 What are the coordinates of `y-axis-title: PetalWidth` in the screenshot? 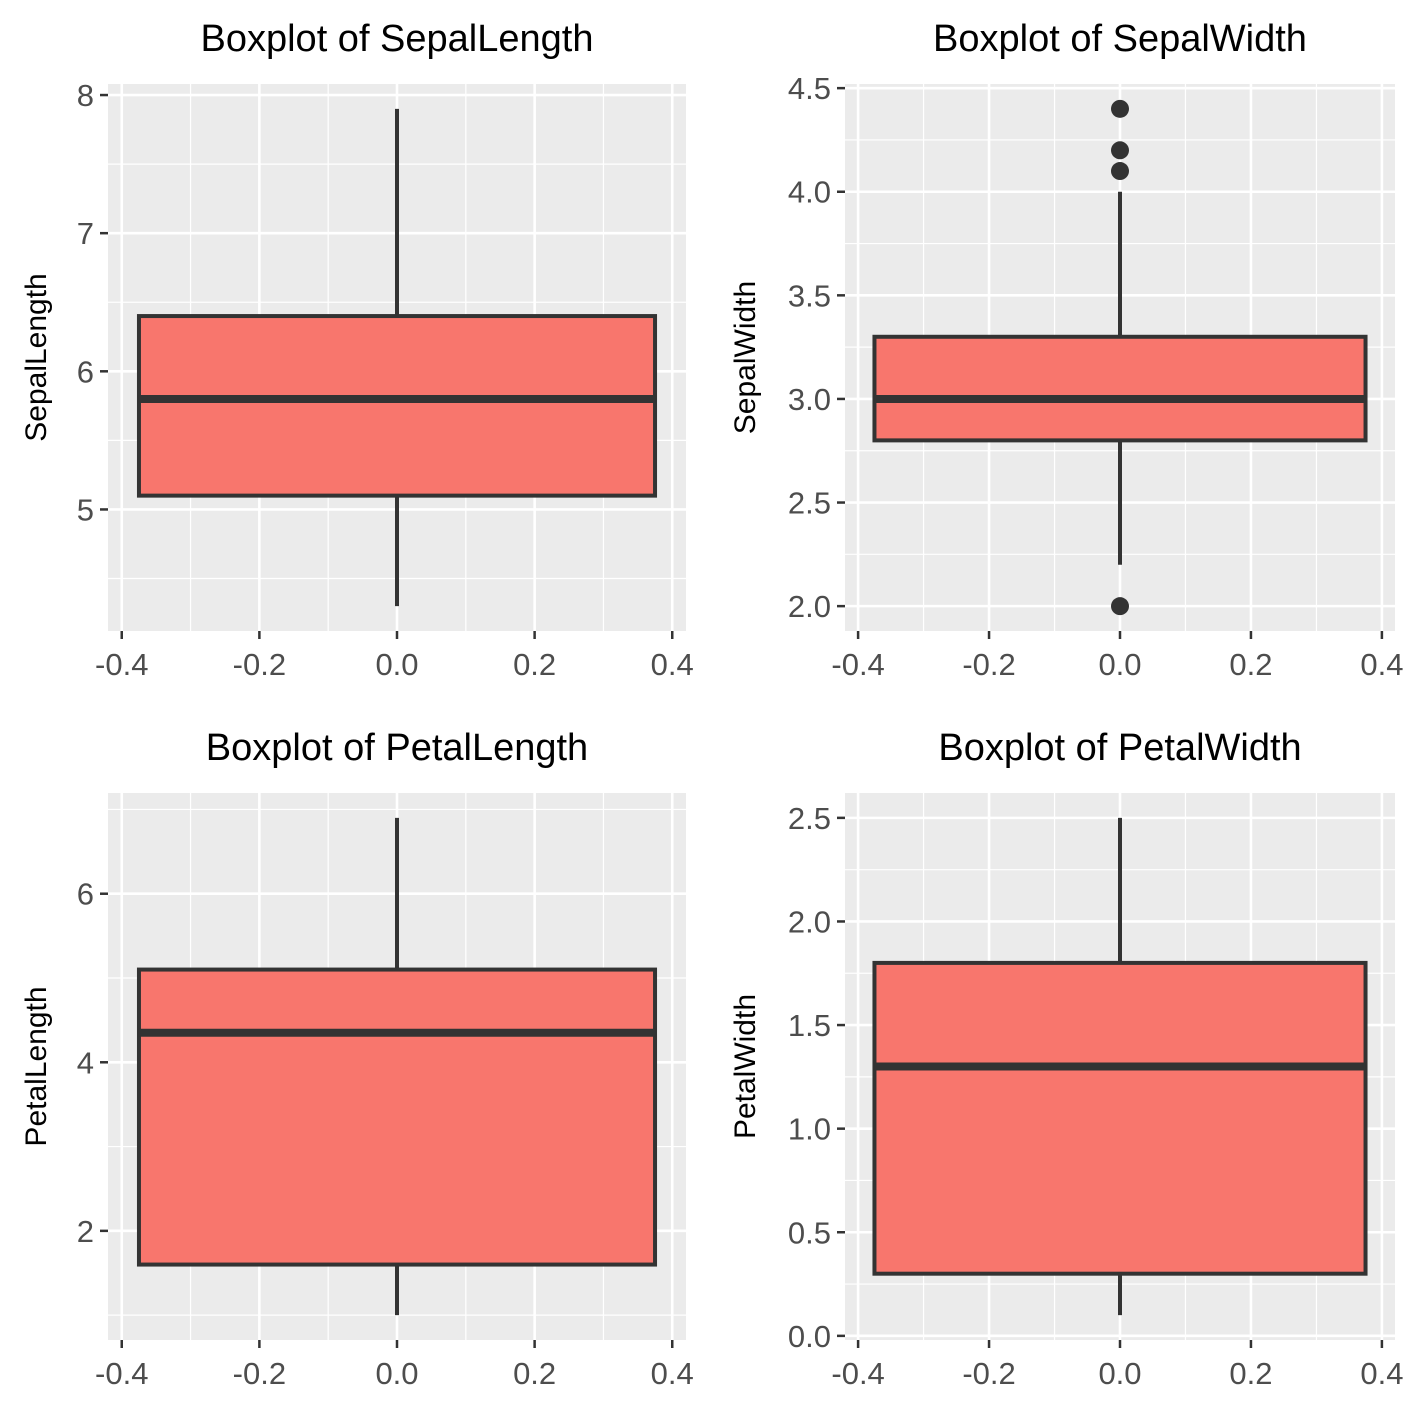 It's located at (745, 1066).